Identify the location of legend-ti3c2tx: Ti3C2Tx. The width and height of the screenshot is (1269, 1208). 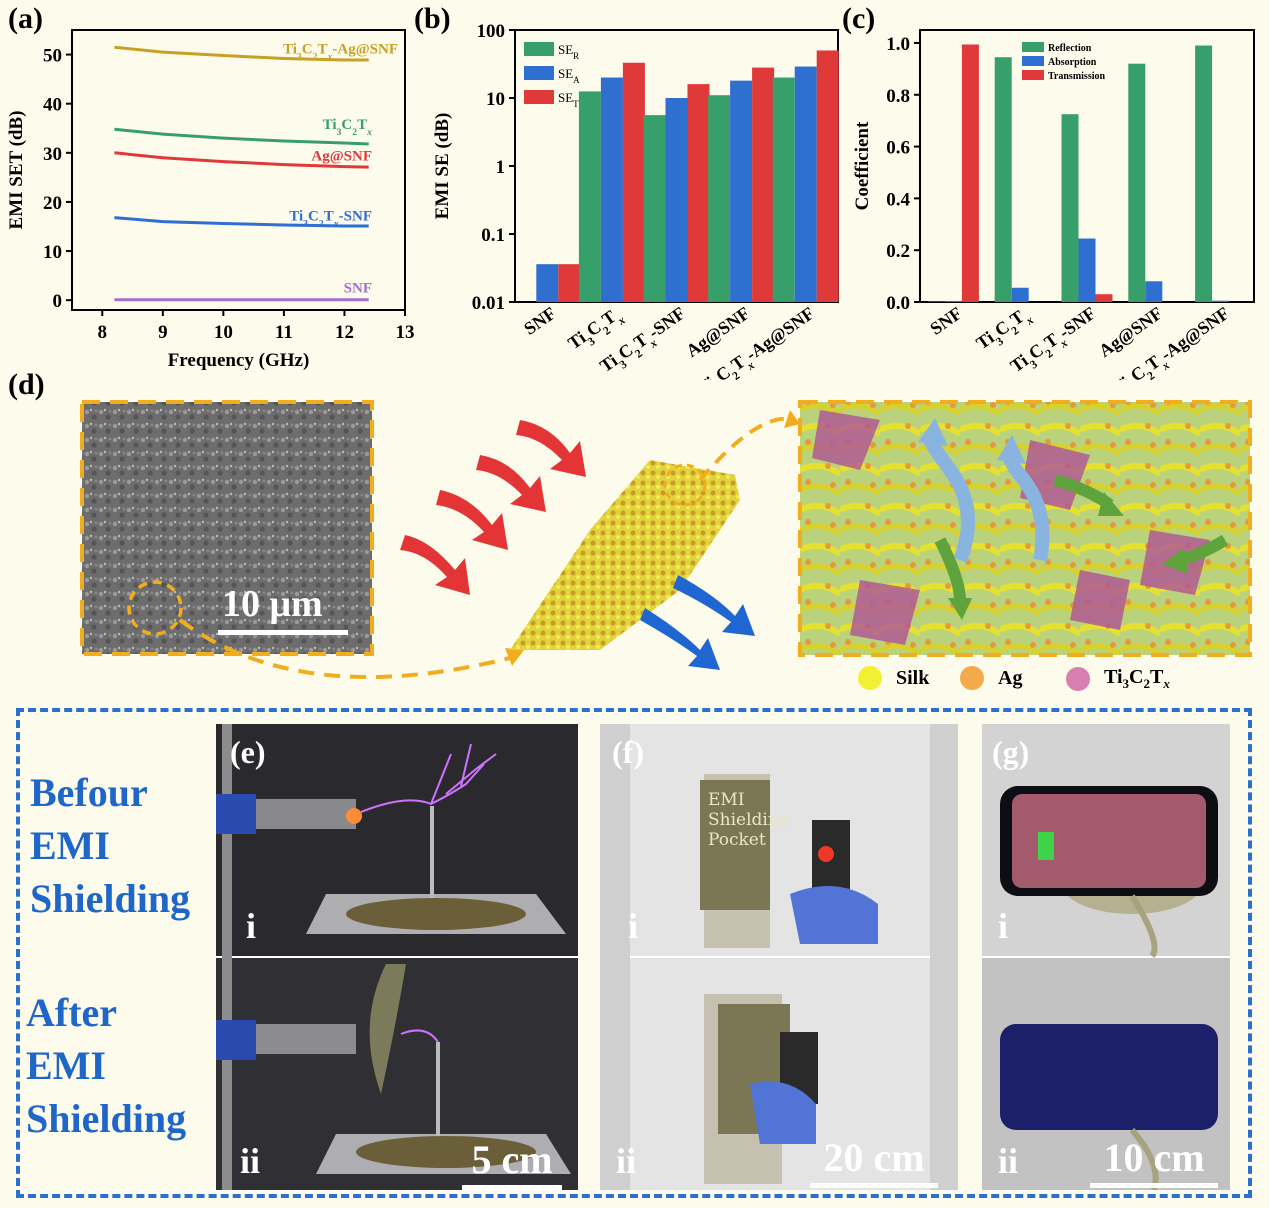
(1118, 679).